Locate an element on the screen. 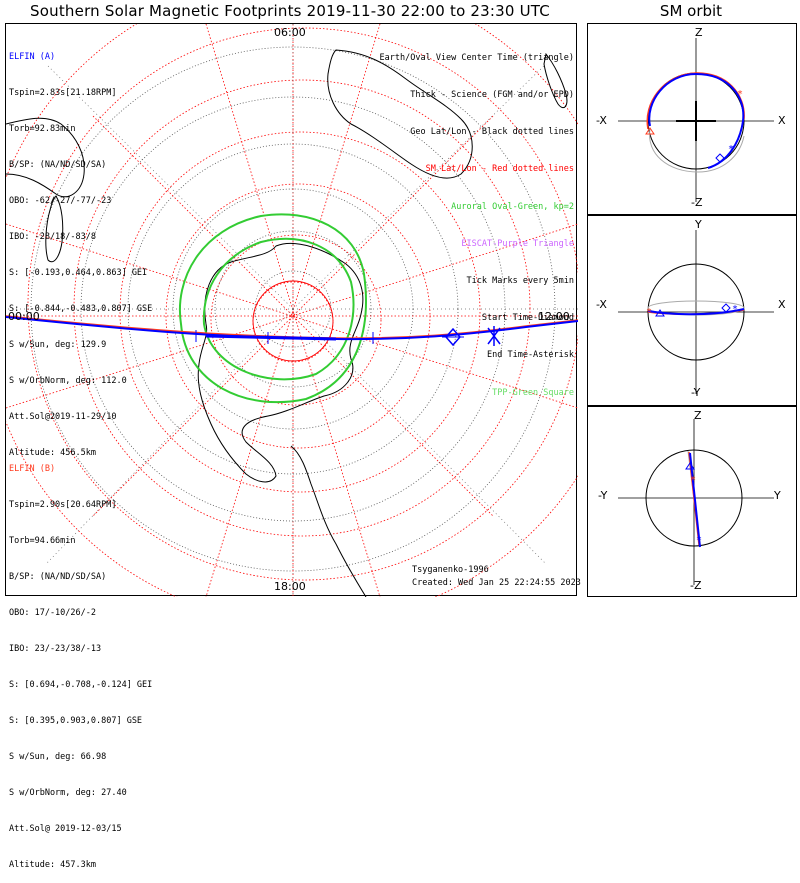 The width and height of the screenshot is (800, 883). p2-bottom: -Y is located at coordinates (696, 392).